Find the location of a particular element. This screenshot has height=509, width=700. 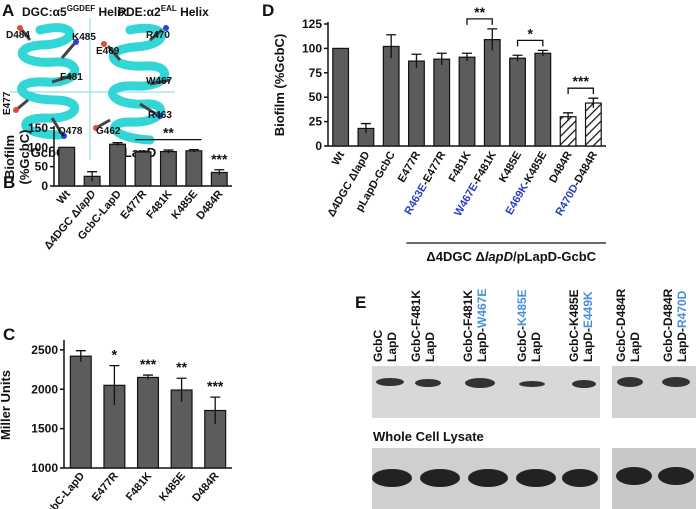

x-tick-label-part: GcbC-LapD is located at coordinates (63, 489).